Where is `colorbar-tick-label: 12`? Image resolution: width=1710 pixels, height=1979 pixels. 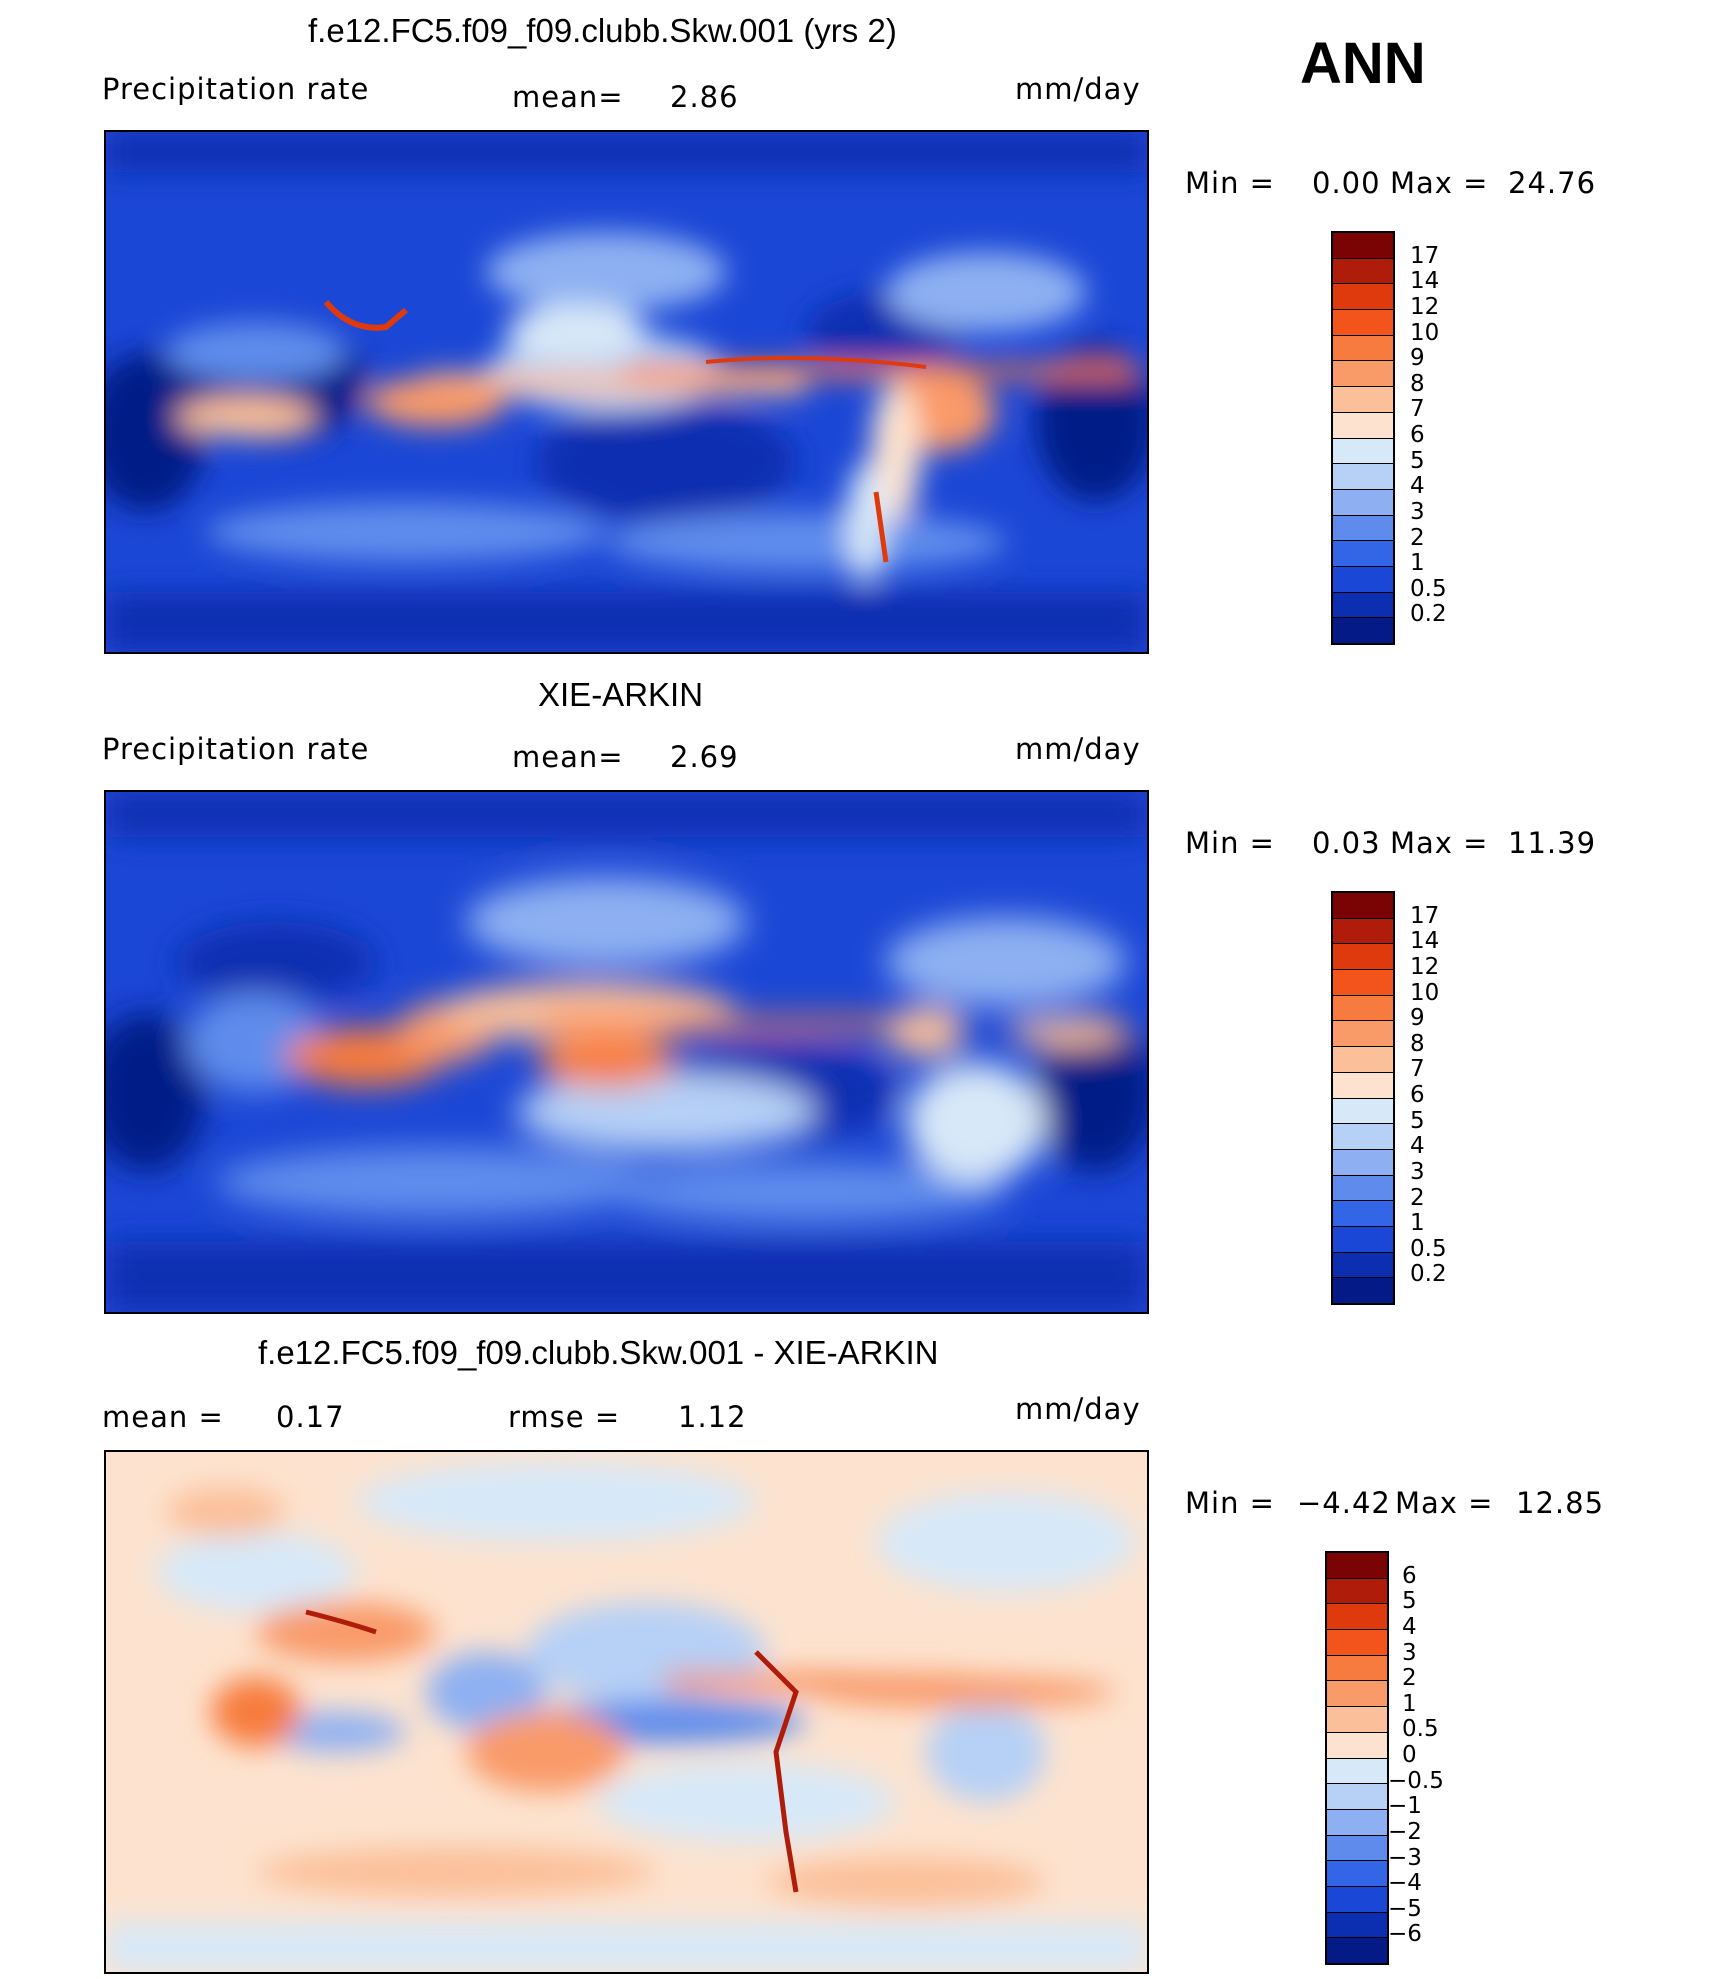 colorbar-tick-label: 12 is located at coordinates (1425, 306).